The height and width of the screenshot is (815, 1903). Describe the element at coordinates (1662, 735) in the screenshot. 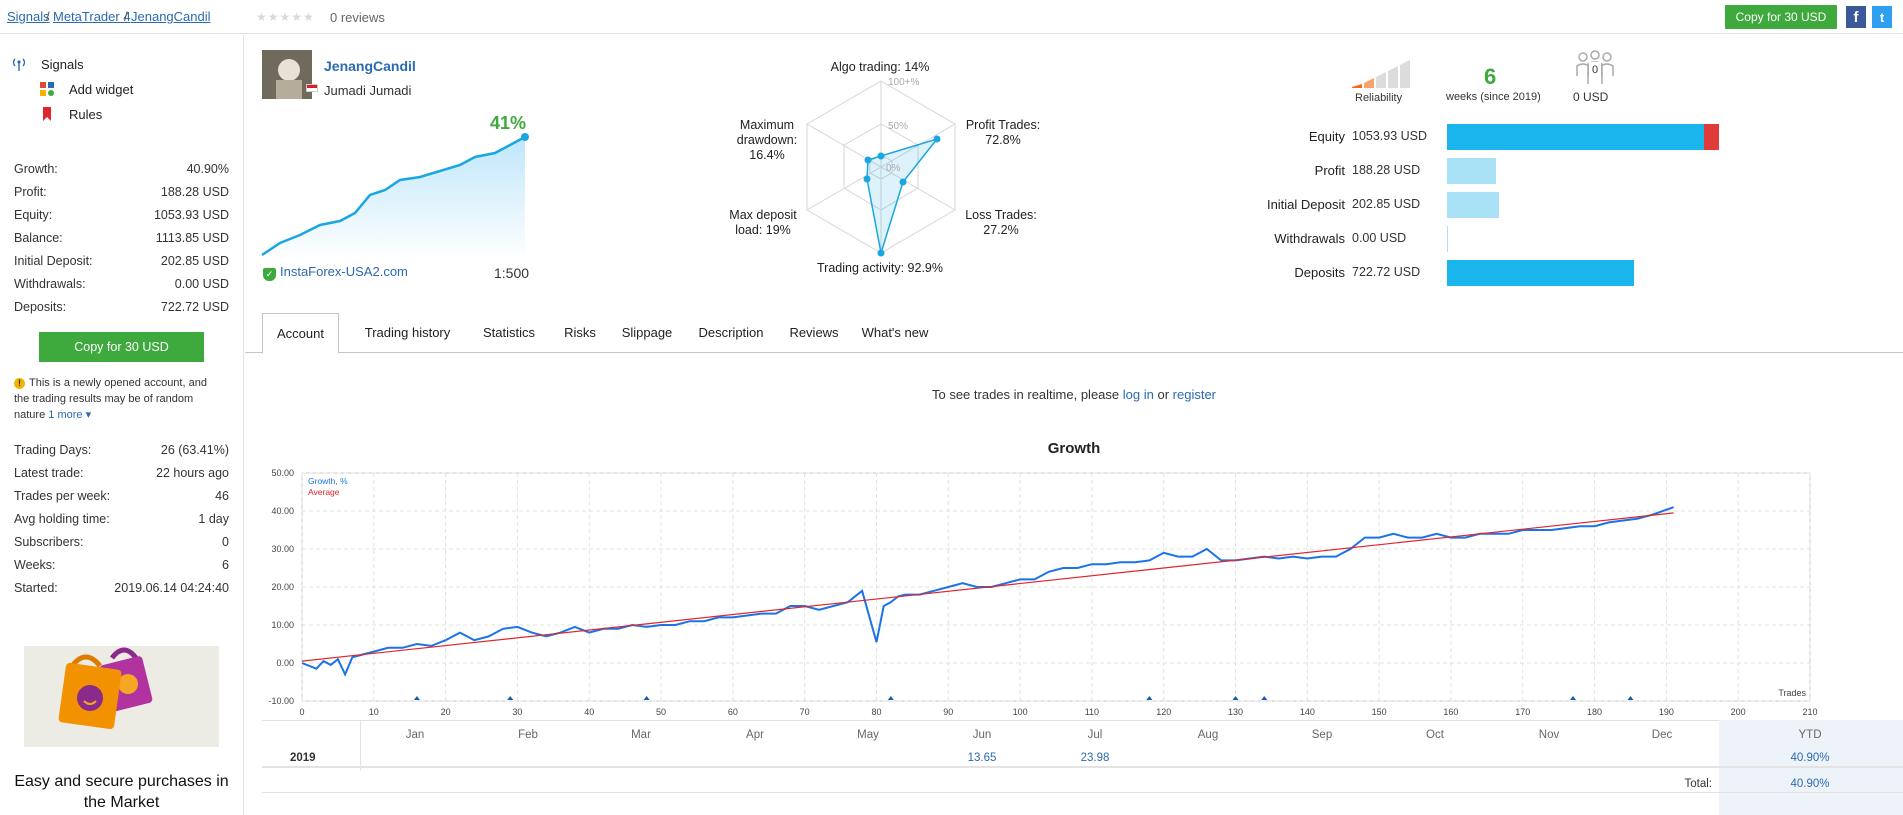

I see `month-header: Dec` at that location.